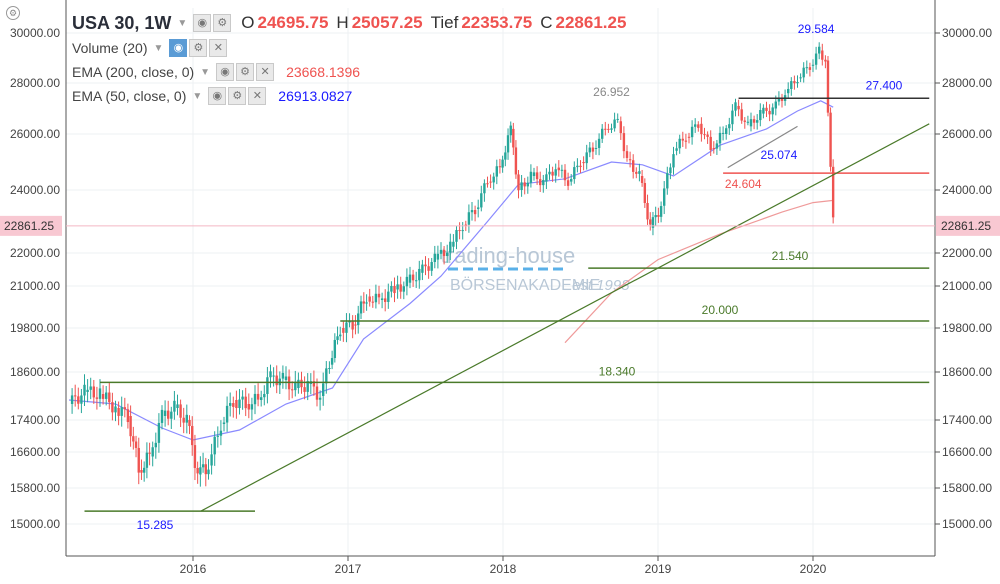  I want to click on y-tick-label-left: 30000.00, so click(35, 33).